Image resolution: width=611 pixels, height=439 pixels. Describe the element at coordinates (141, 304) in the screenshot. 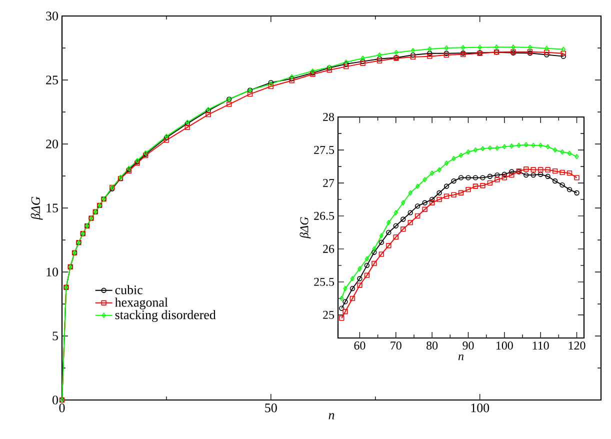

I see `legend-label: hexagonal` at that location.